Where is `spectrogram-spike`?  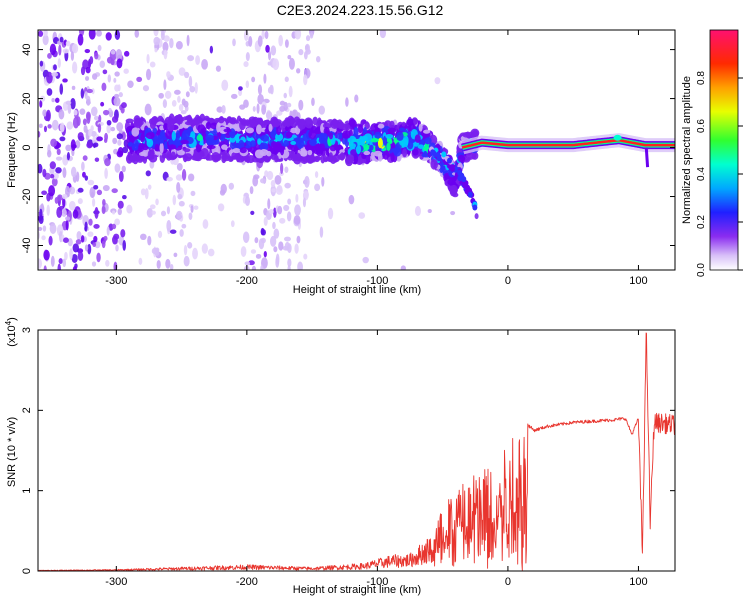
spectrogram-spike is located at coordinates (647, 157).